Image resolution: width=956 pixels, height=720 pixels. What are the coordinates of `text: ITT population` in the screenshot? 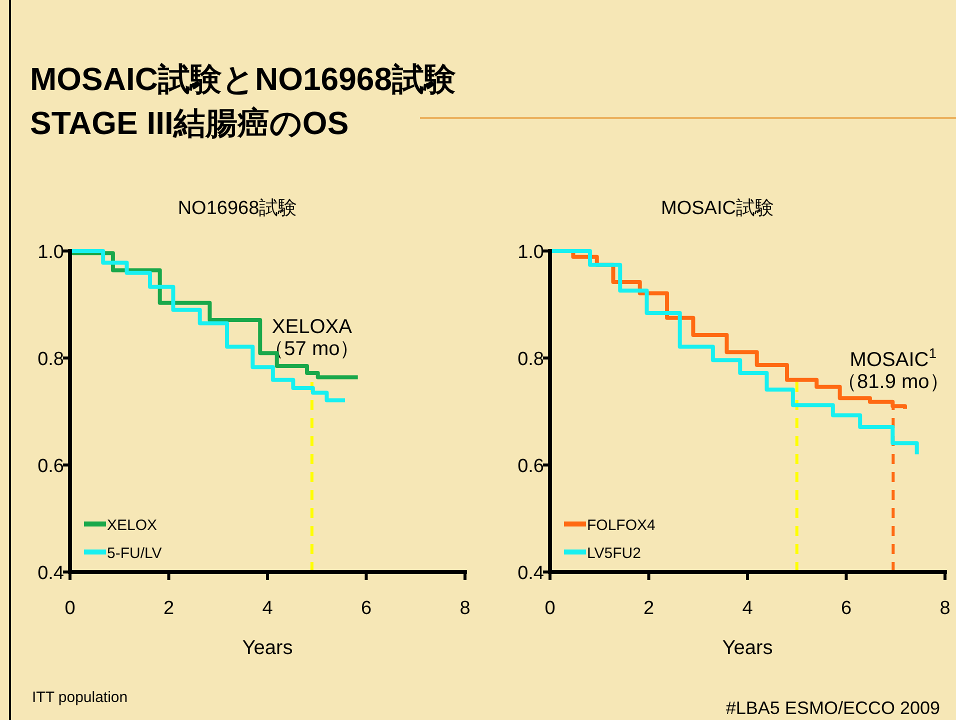 It's located at (80, 697).